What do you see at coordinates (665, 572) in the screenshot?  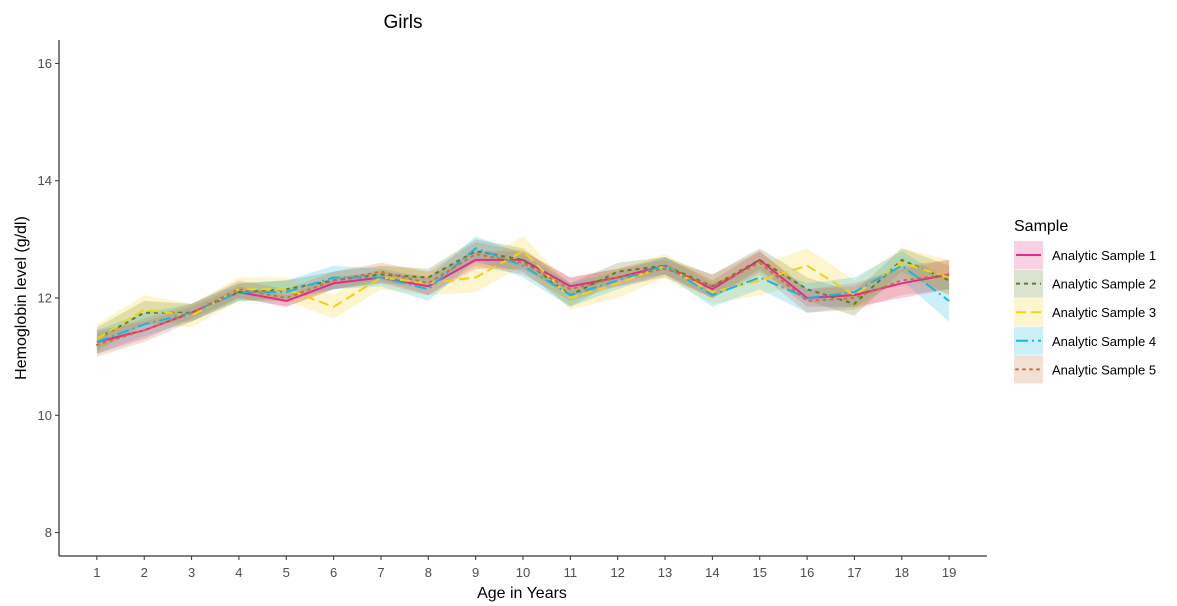 I see `x-tick-label: 13` at bounding box center [665, 572].